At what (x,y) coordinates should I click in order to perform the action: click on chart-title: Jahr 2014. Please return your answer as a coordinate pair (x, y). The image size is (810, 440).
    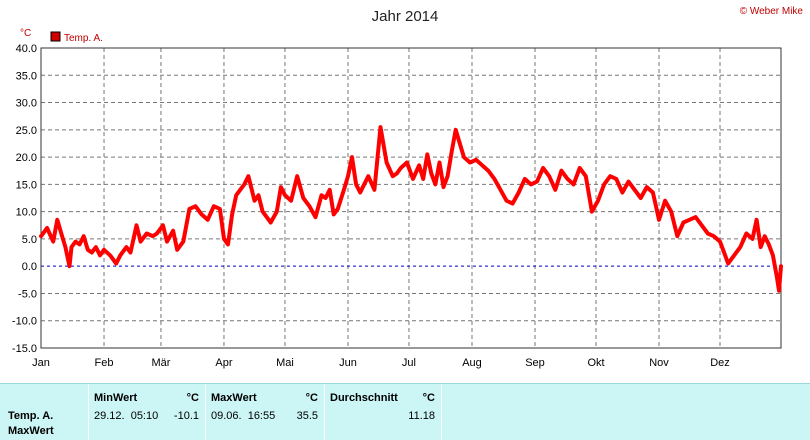
    Looking at the image, I should click on (405, 16).